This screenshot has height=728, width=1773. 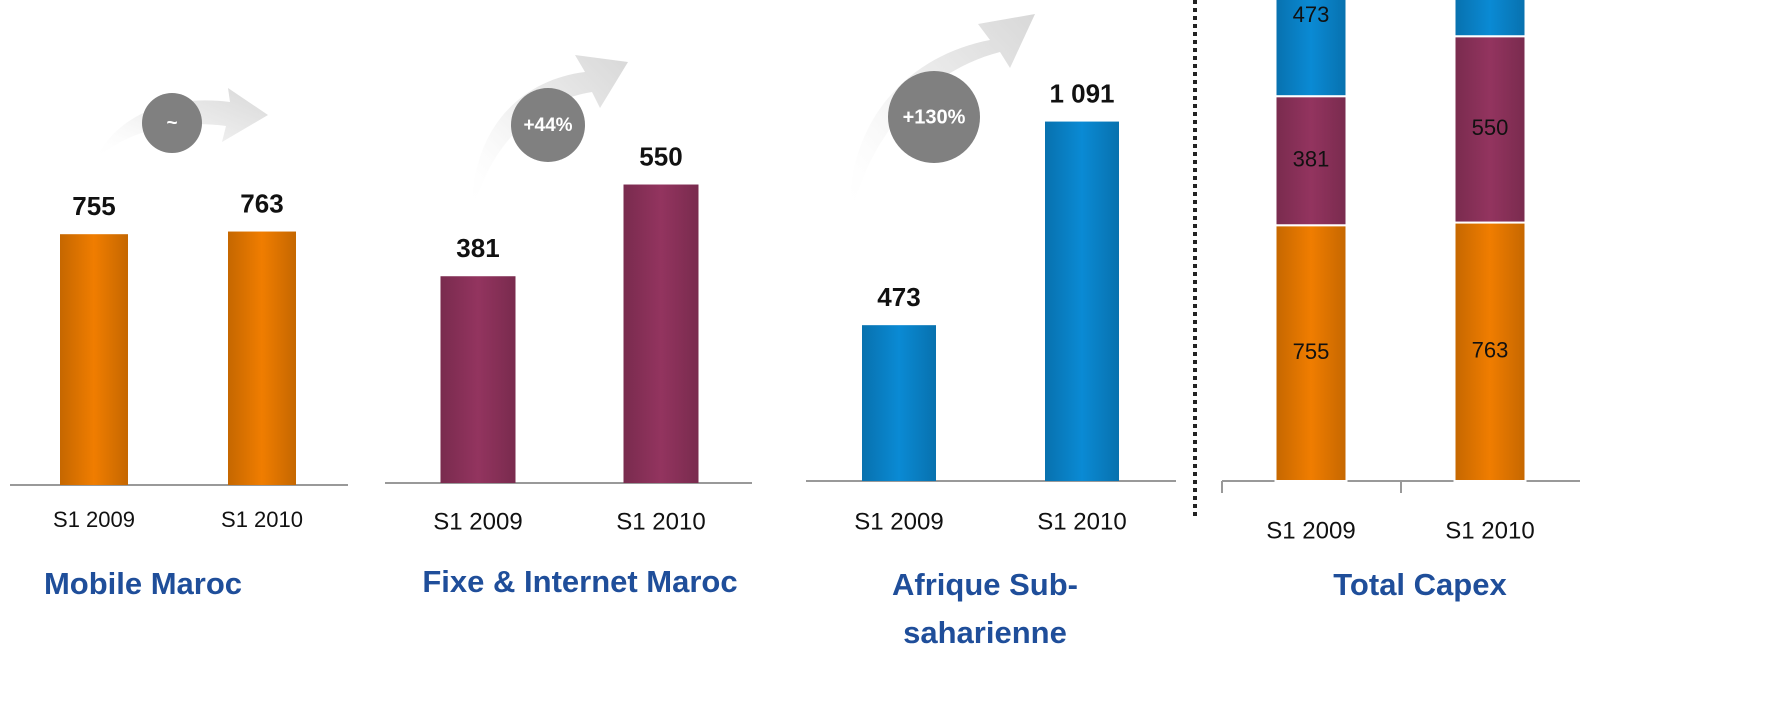 I want to click on chart-title: Total Capex, so click(x=1420, y=584).